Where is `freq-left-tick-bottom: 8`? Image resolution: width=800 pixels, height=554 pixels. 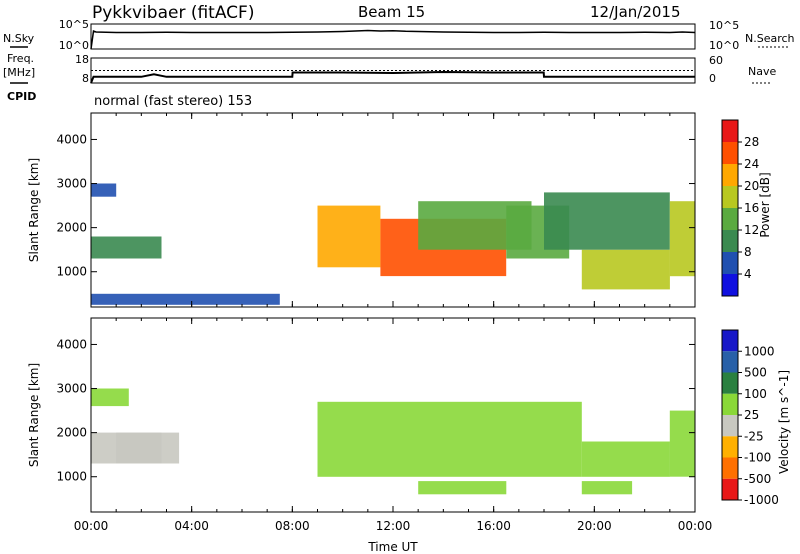 freq-left-tick-bottom: 8 is located at coordinates (85, 78).